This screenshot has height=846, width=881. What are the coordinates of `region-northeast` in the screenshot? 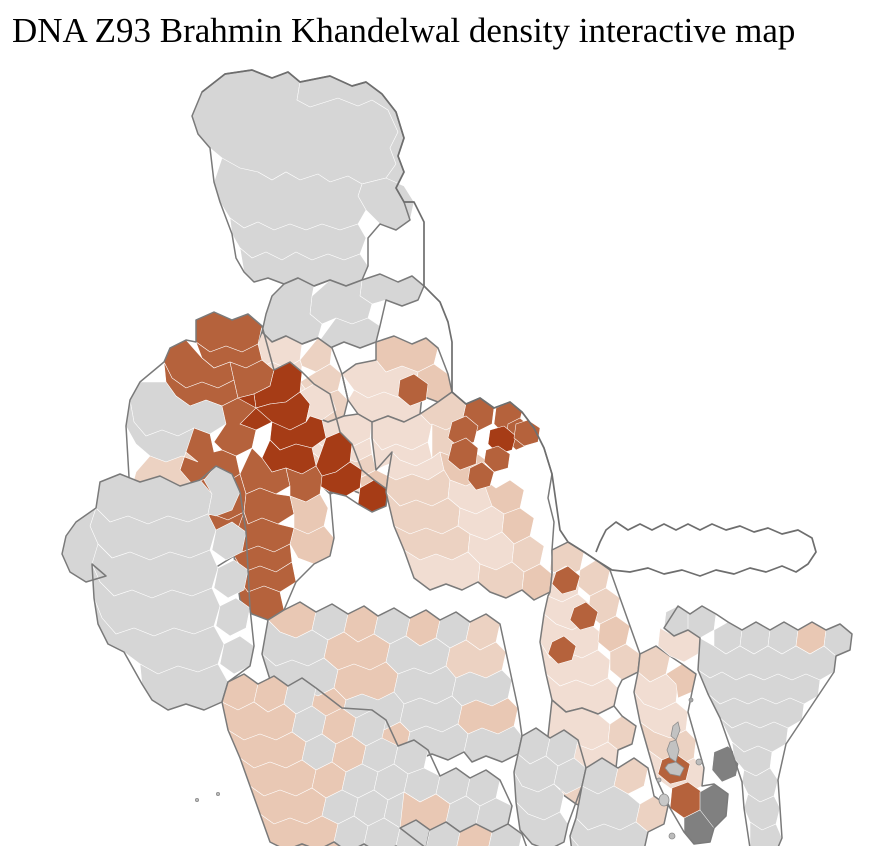 It's located at (755, 726).